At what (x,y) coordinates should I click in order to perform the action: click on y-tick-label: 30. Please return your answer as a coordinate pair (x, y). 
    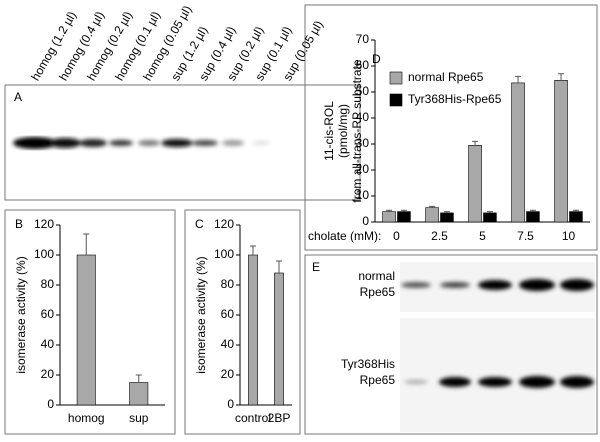
    Looking at the image, I should click on (363, 143).